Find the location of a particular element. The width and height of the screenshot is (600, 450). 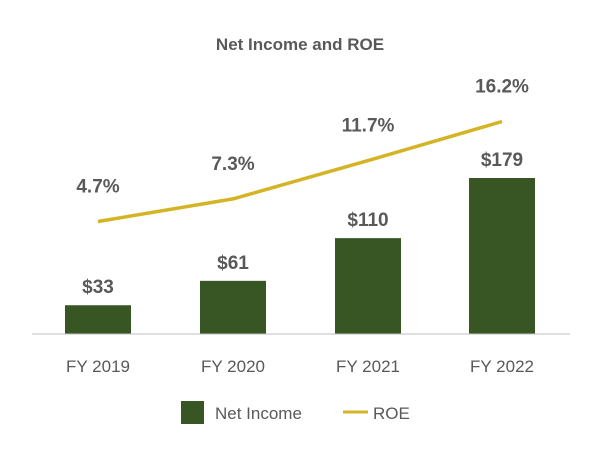

legend-swatch-net-income is located at coordinates (192, 412).